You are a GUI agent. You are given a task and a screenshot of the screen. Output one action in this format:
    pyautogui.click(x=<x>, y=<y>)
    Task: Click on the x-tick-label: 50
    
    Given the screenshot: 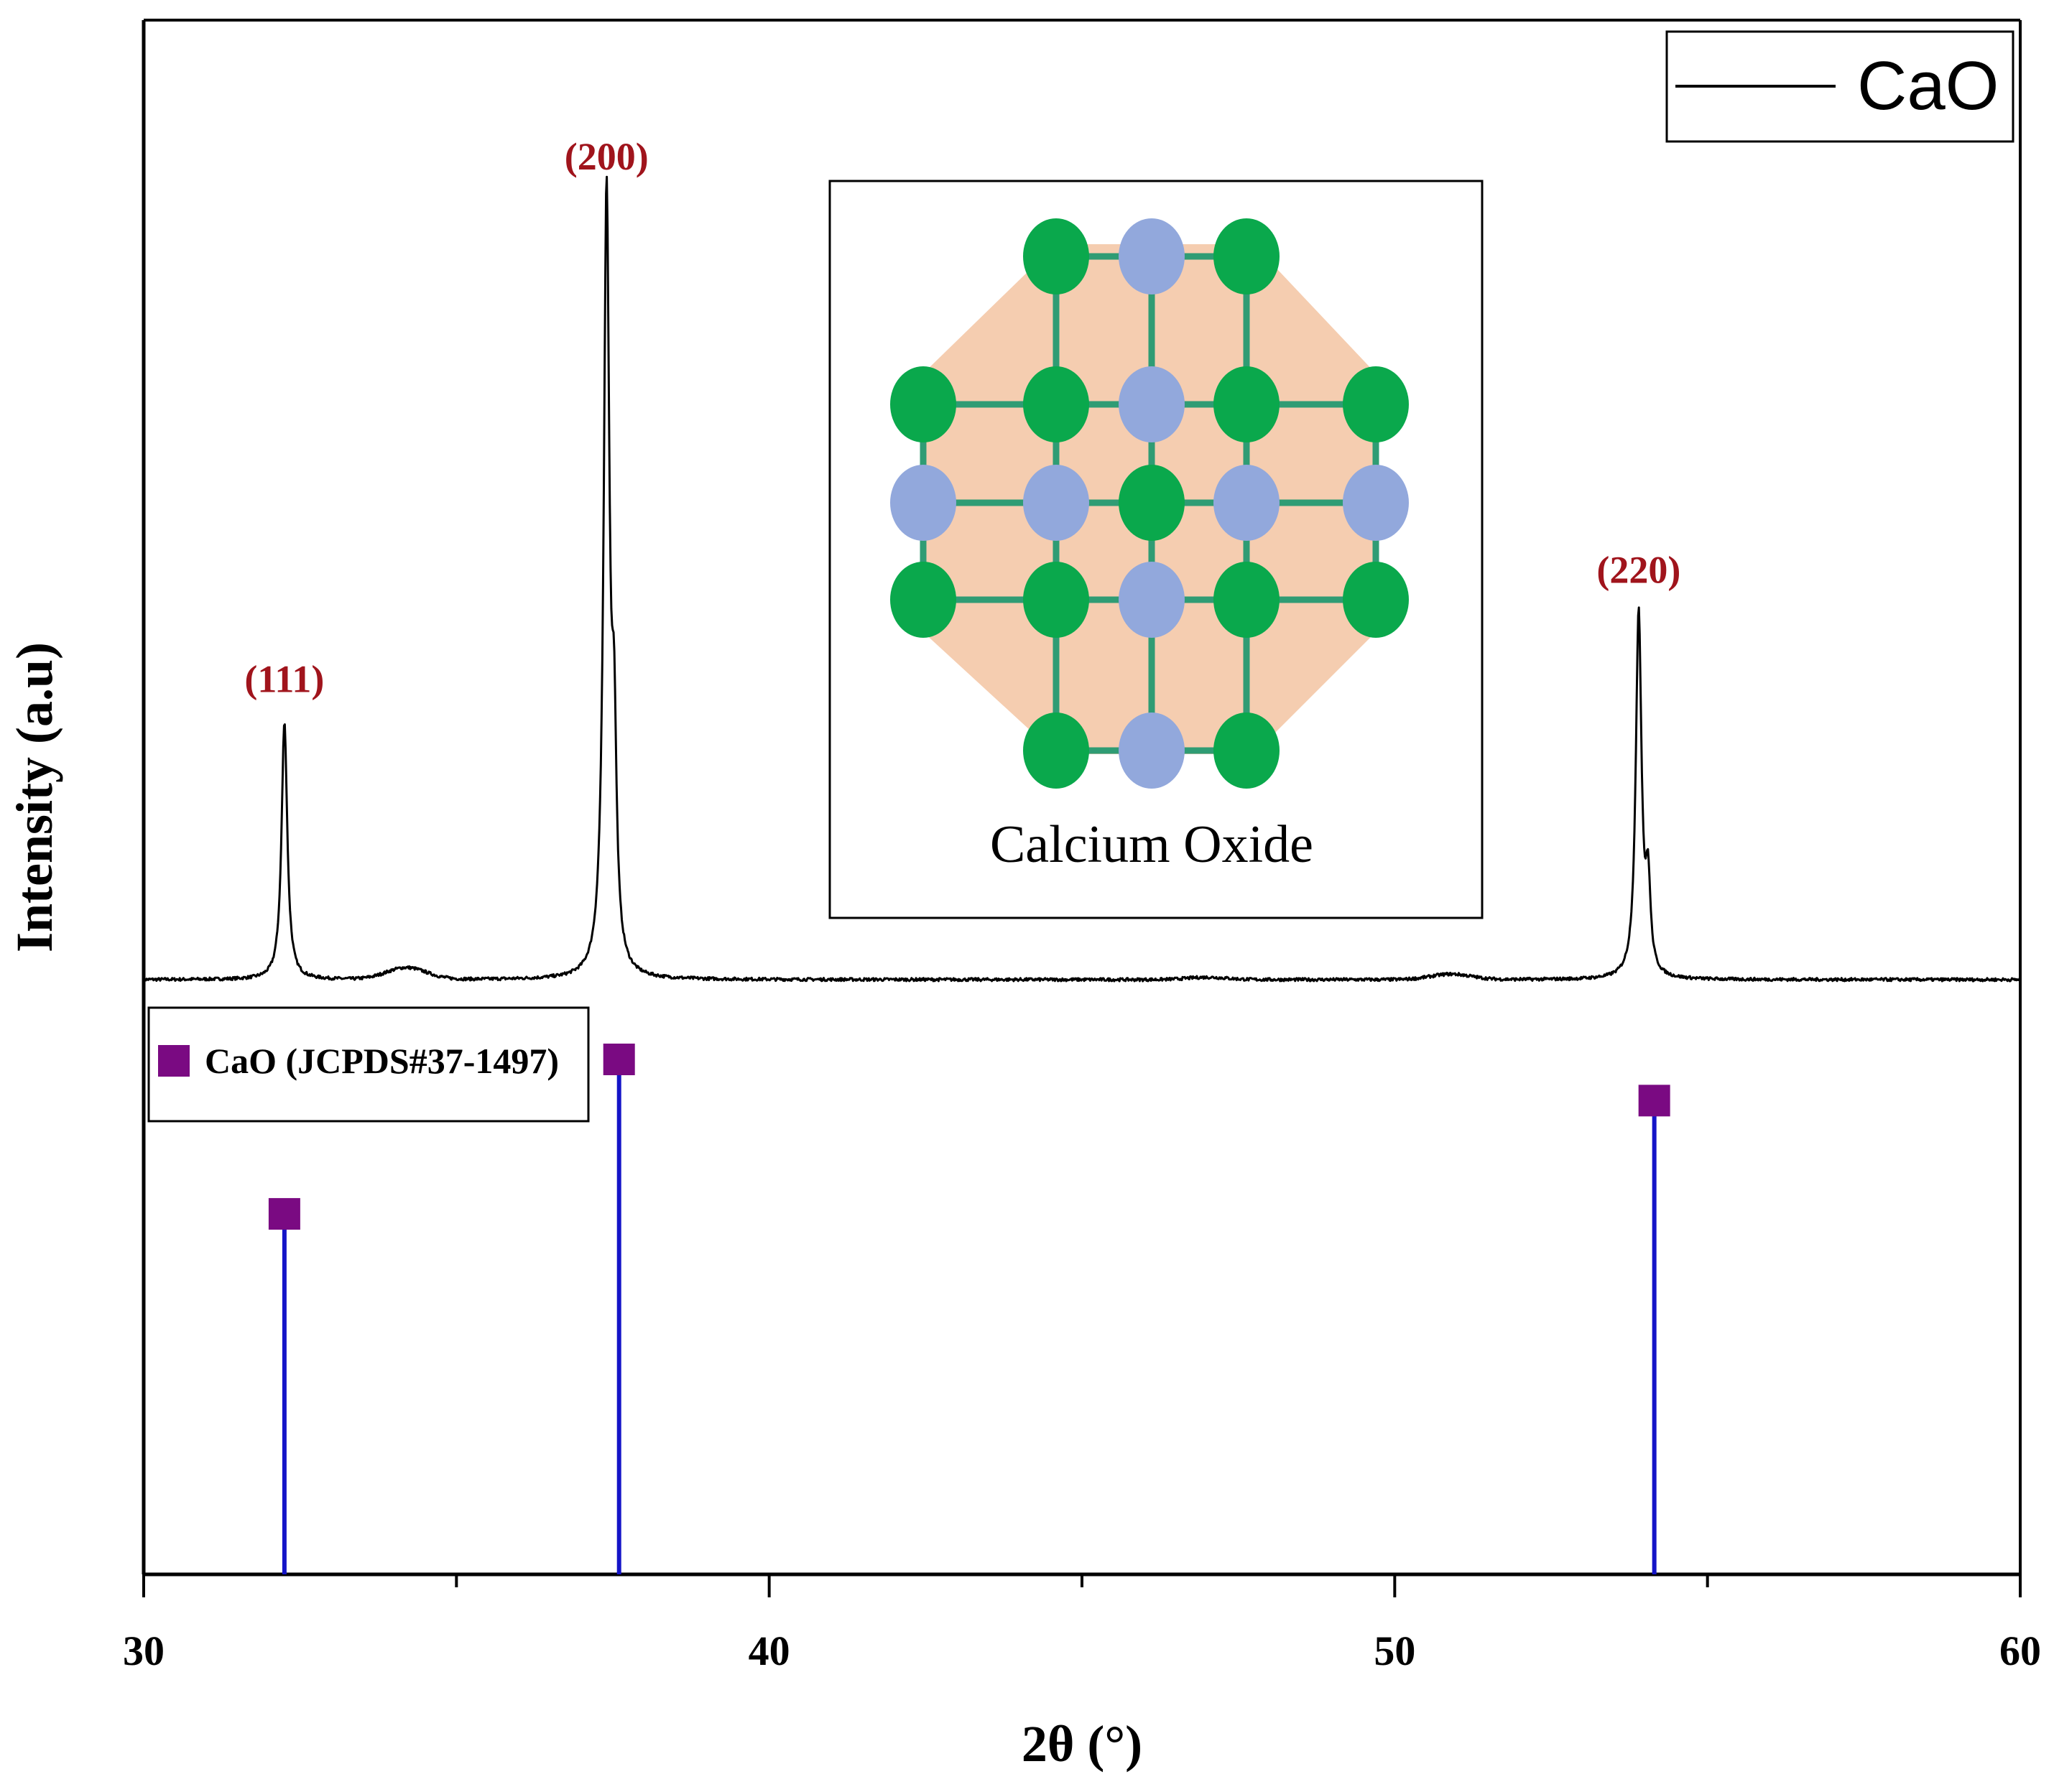 What is the action you would take?
    pyautogui.click(x=1395, y=1651)
    